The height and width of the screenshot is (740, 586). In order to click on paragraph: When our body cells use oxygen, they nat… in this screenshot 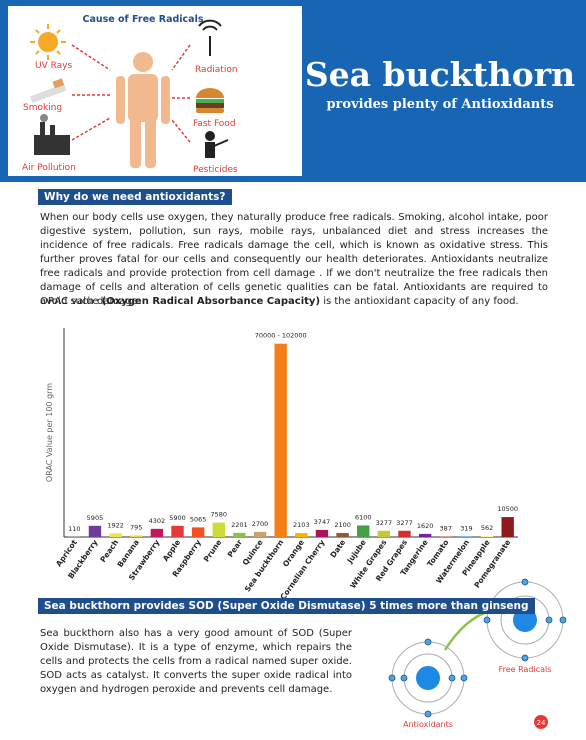, I will do `click(294, 259)`.